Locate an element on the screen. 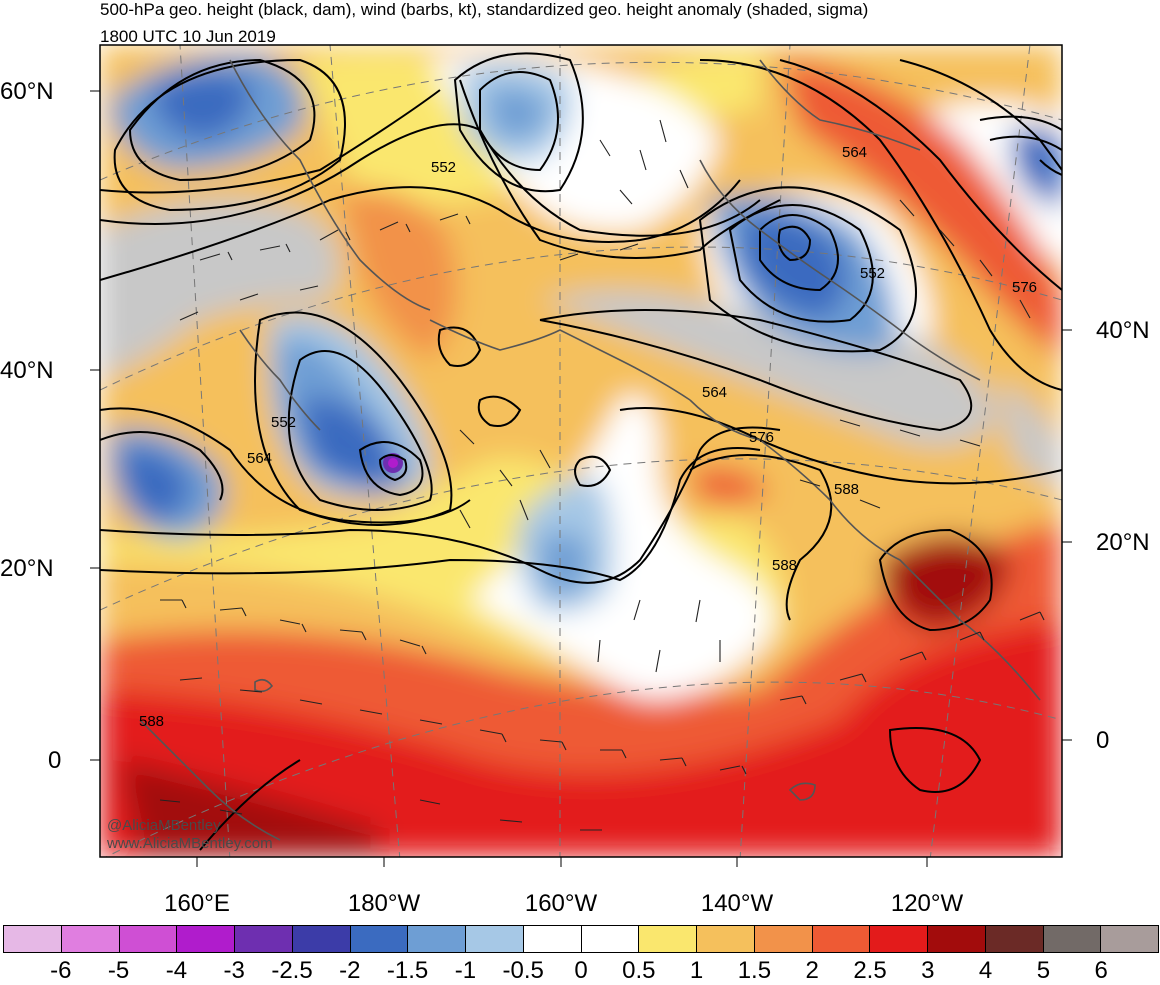 This screenshot has width=1160, height=985. lat-label-left: 0 is located at coordinates (55, 760).